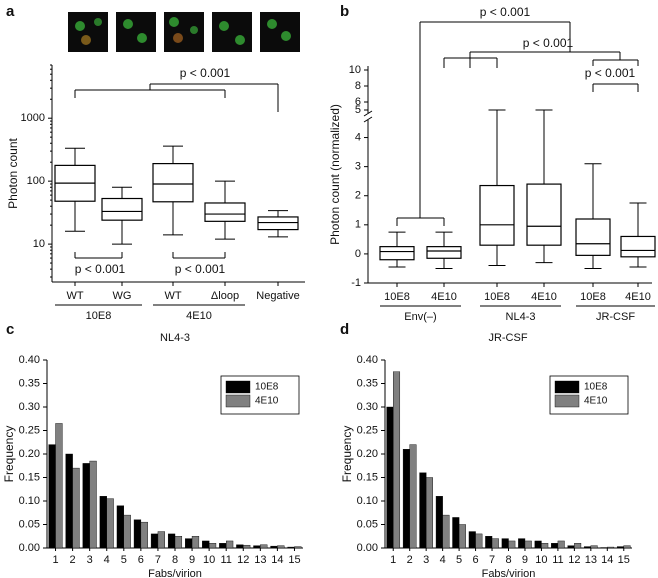  What do you see at coordinates (175, 573) in the screenshot?
I see `x-axis-label: Fabs/virion` at bounding box center [175, 573].